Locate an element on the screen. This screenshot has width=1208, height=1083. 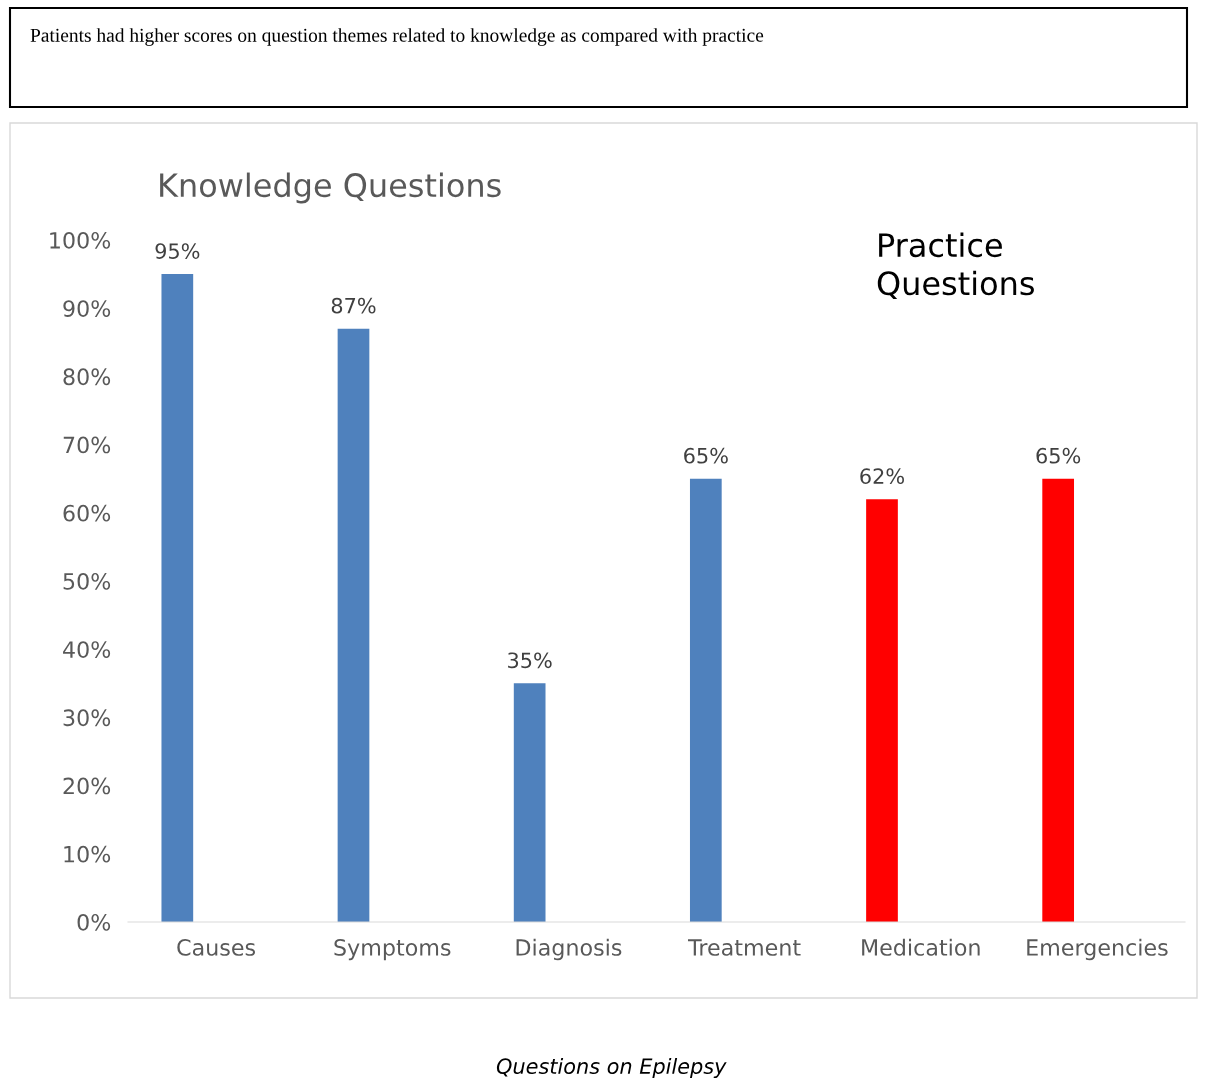
y-tick-label: 40% is located at coordinates (87, 649).